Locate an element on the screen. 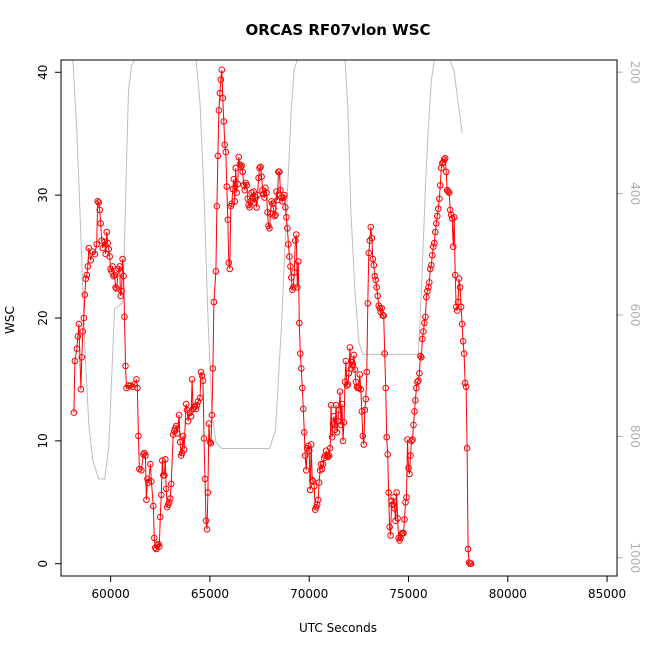 The height and width of the screenshot is (650, 650). y-tick-label: 30 is located at coordinates (43, 195).